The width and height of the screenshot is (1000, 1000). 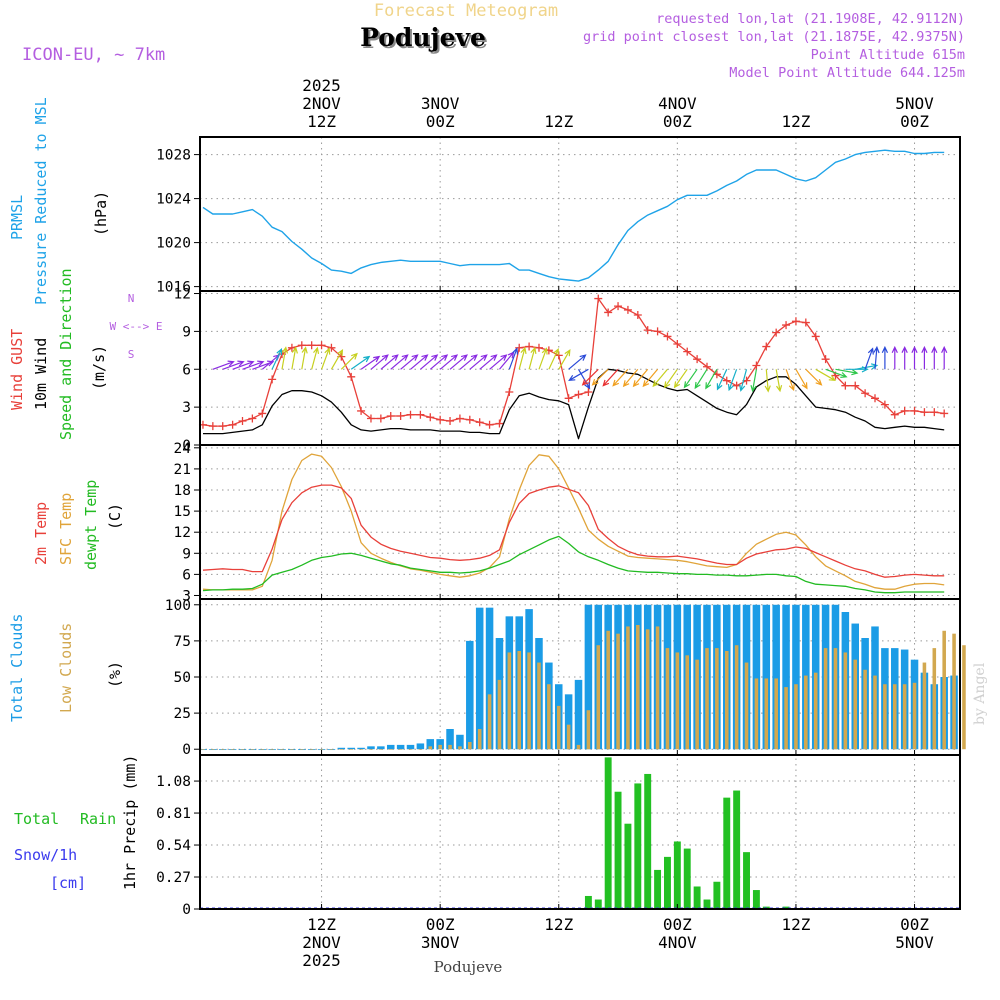 What do you see at coordinates (186, 446) in the screenshot?
I see `y-tick-label: 0` at bounding box center [186, 446].